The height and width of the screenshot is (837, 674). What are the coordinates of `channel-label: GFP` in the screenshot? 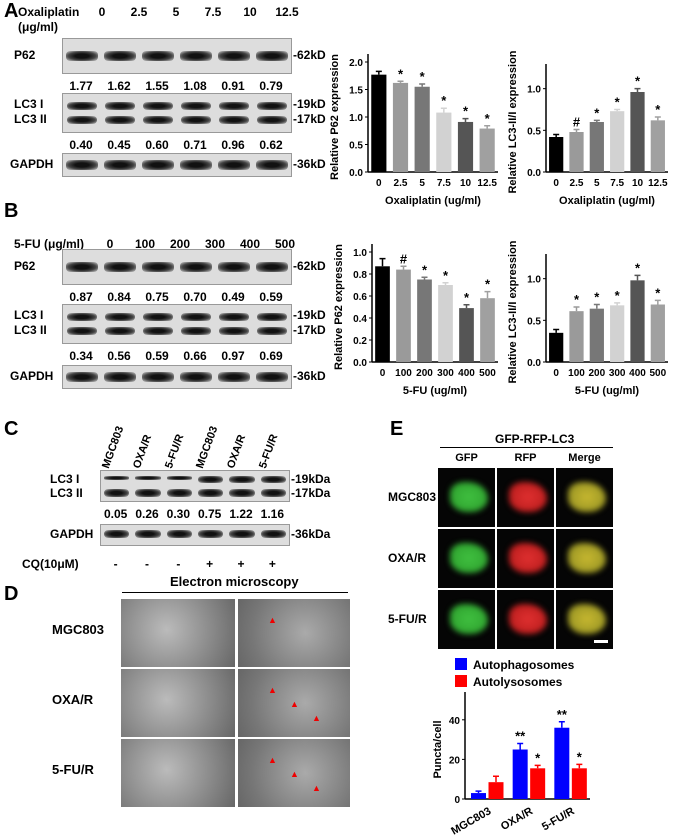 It's located at (466, 458).